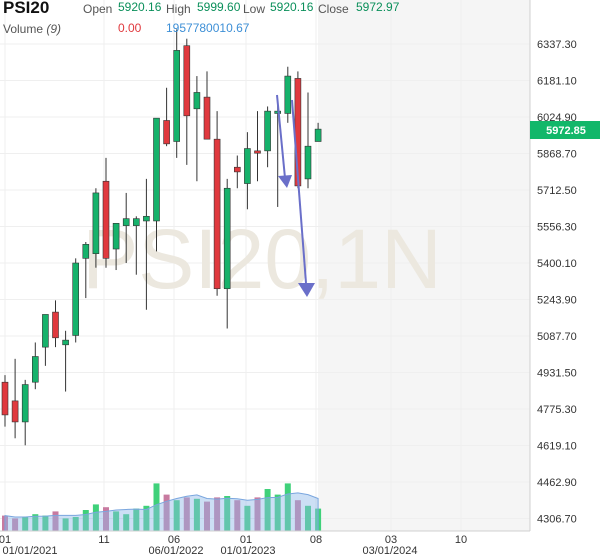 The image size is (600, 558). I want to click on close-value: 5972.97, so click(378, 7).